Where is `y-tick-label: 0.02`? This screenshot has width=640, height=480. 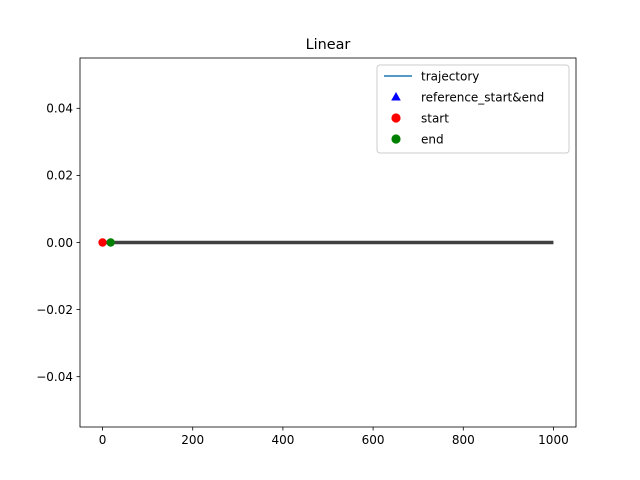 y-tick-label: 0.02 is located at coordinates (59, 176).